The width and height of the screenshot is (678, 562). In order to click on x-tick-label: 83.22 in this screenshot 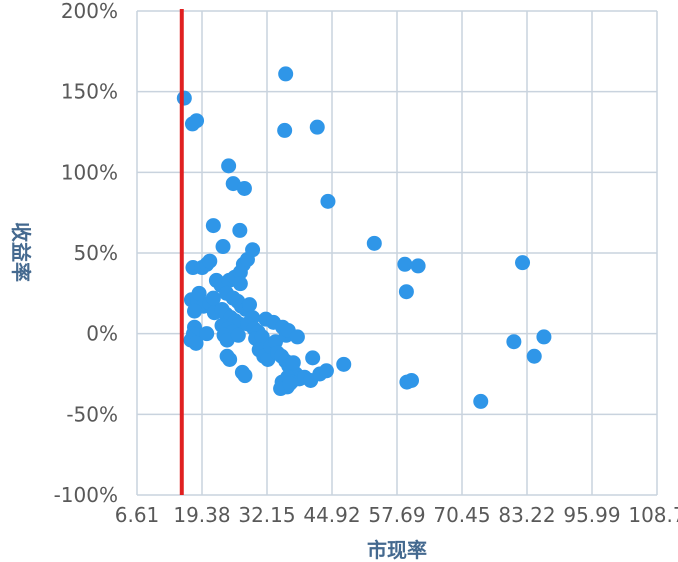, I will do `click(526, 515)`.